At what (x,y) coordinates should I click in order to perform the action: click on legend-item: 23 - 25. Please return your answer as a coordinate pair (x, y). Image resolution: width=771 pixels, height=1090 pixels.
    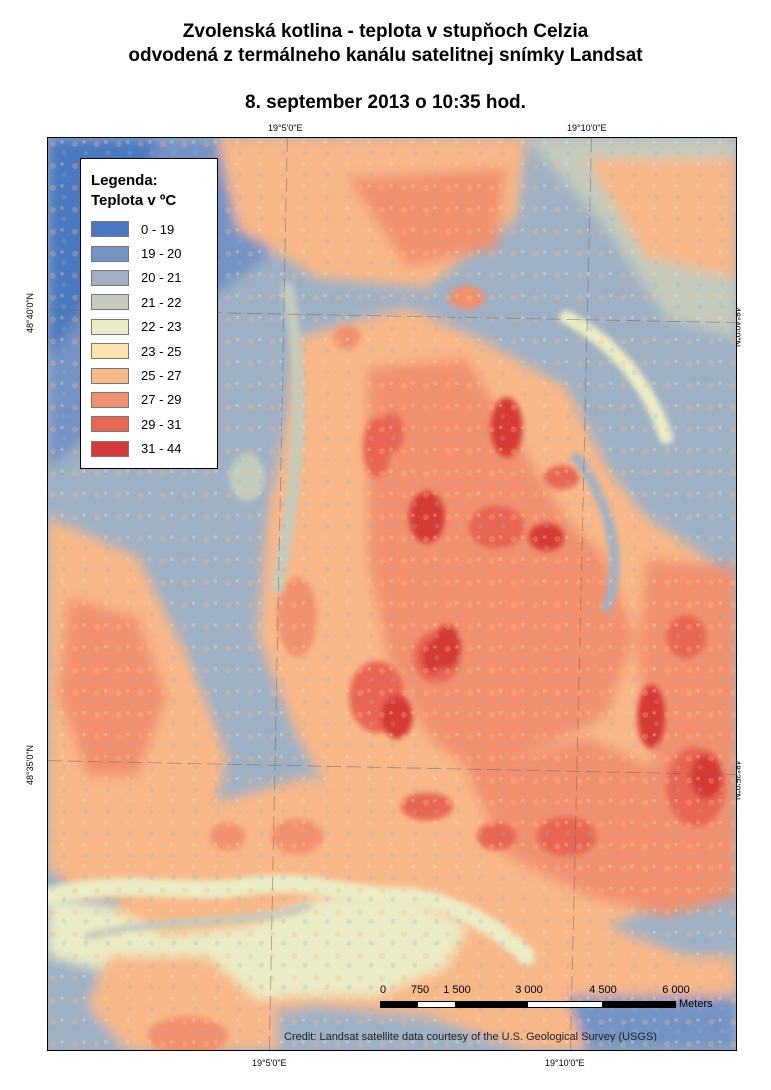
    Looking at the image, I should click on (154, 351).